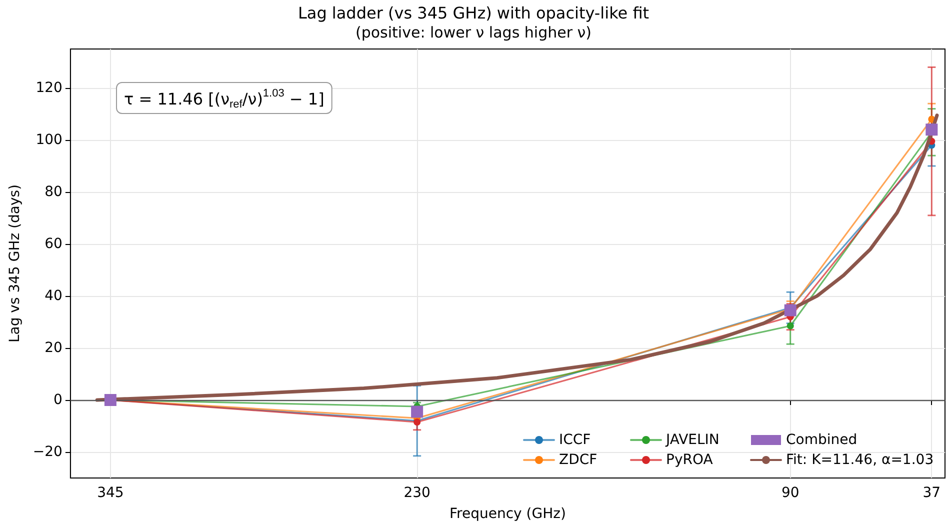 The width and height of the screenshot is (947, 530). I want to click on x-tick-label: 90, so click(790, 493).